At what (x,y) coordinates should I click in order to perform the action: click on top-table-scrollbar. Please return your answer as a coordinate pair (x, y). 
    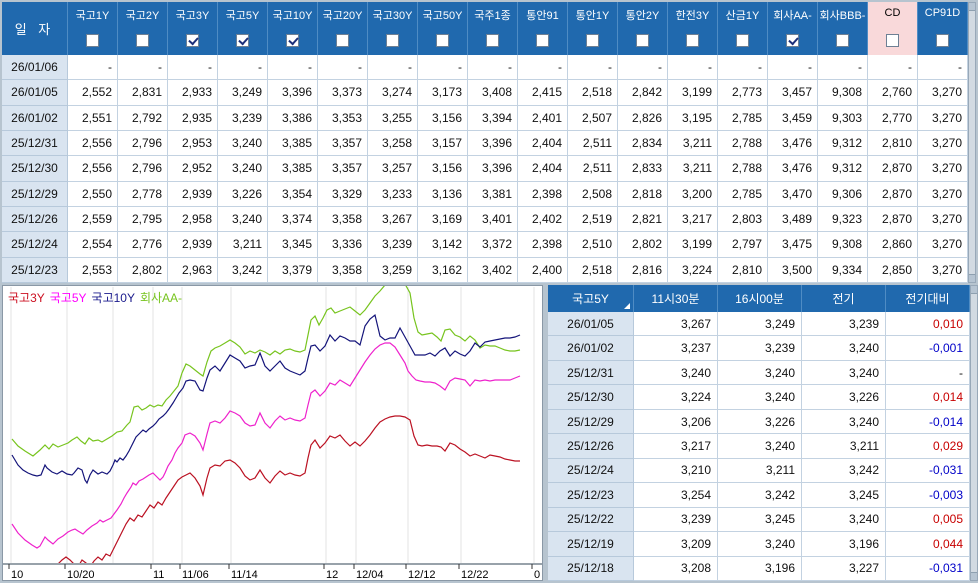
    Looking at the image, I should click on (972, 142).